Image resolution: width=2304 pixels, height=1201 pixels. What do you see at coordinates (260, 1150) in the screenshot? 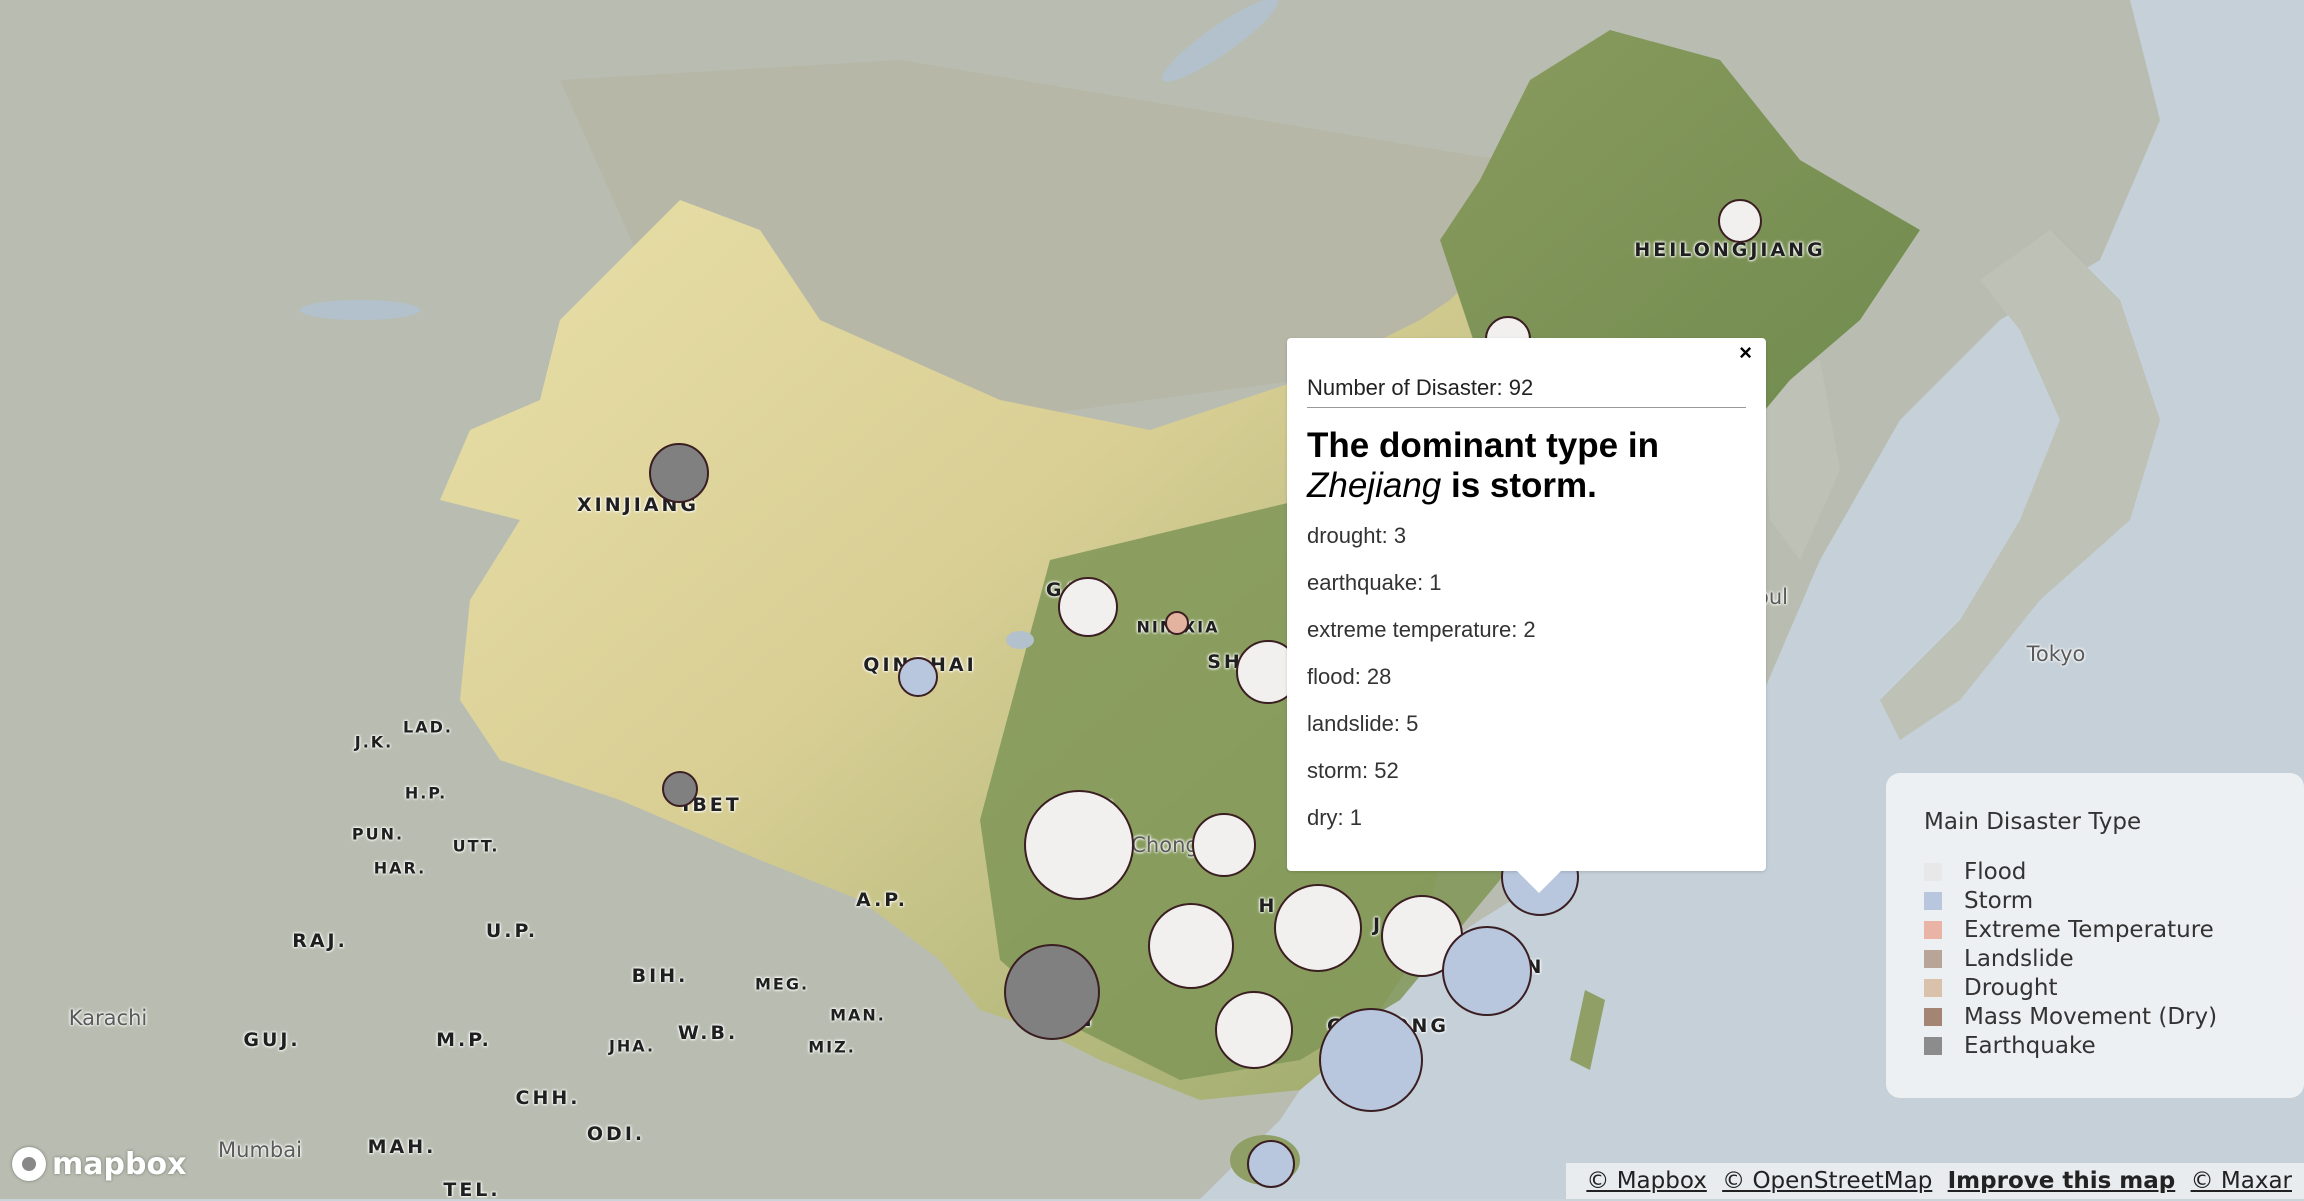
I see `label-mumbai: Mumbai` at bounding box center [260, 1150].